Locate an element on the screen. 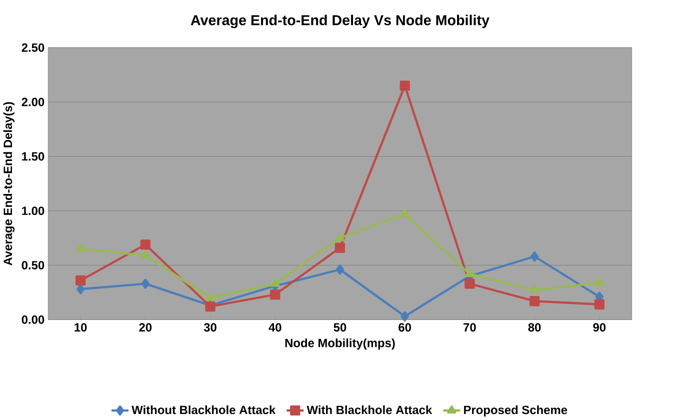 This screenshot has width=697, height=420. x-tick-label: 30 is located at coordinates (210, 327).